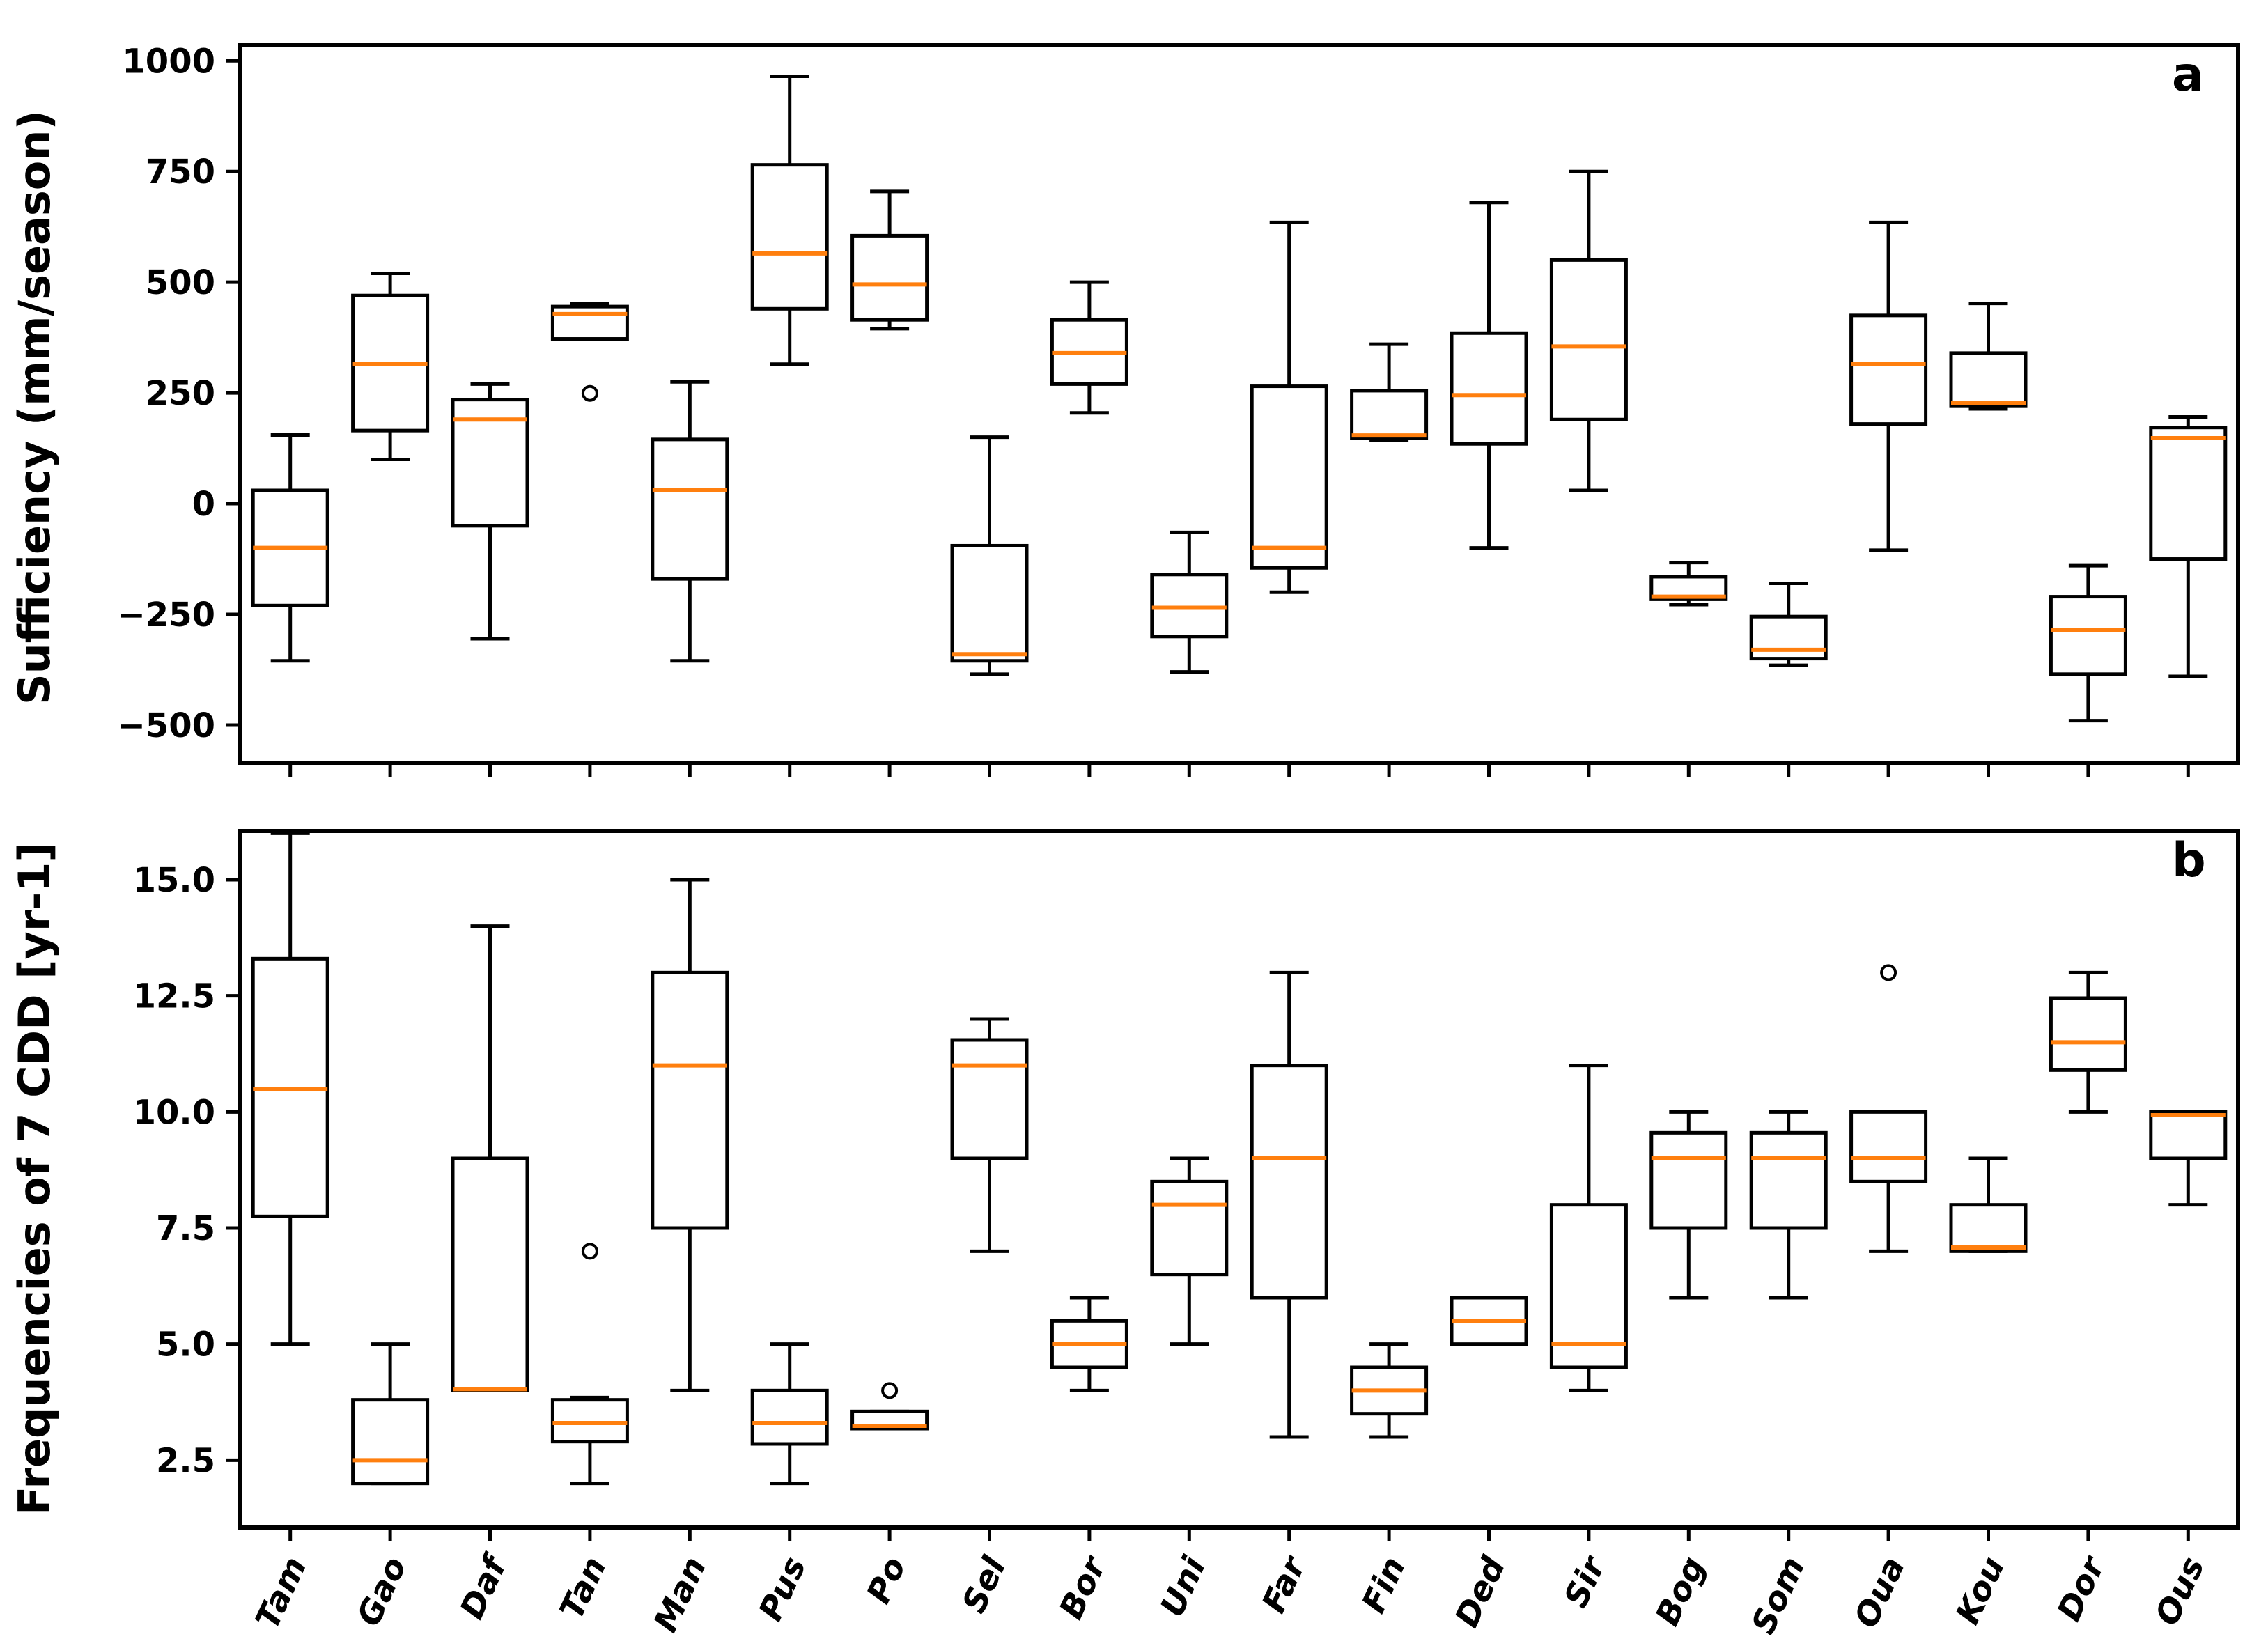 The height and width of the screenshot is (1648, 2268). I want to click on box-b-Tam, so click(290, 1088).